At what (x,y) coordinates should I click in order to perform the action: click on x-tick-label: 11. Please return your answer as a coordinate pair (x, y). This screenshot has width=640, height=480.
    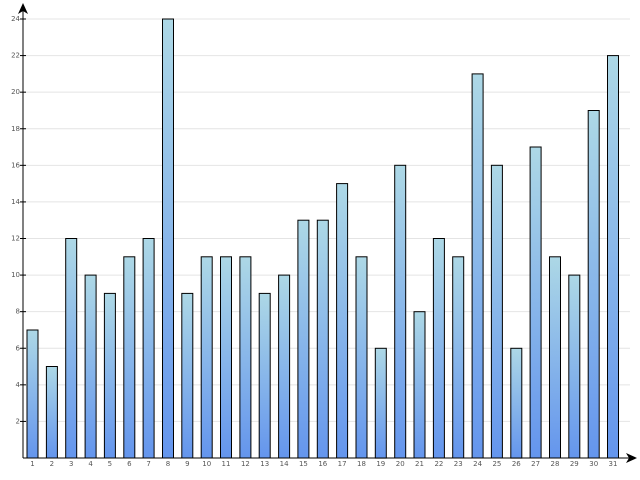
    Looking at the image, I should click on (226, 464).